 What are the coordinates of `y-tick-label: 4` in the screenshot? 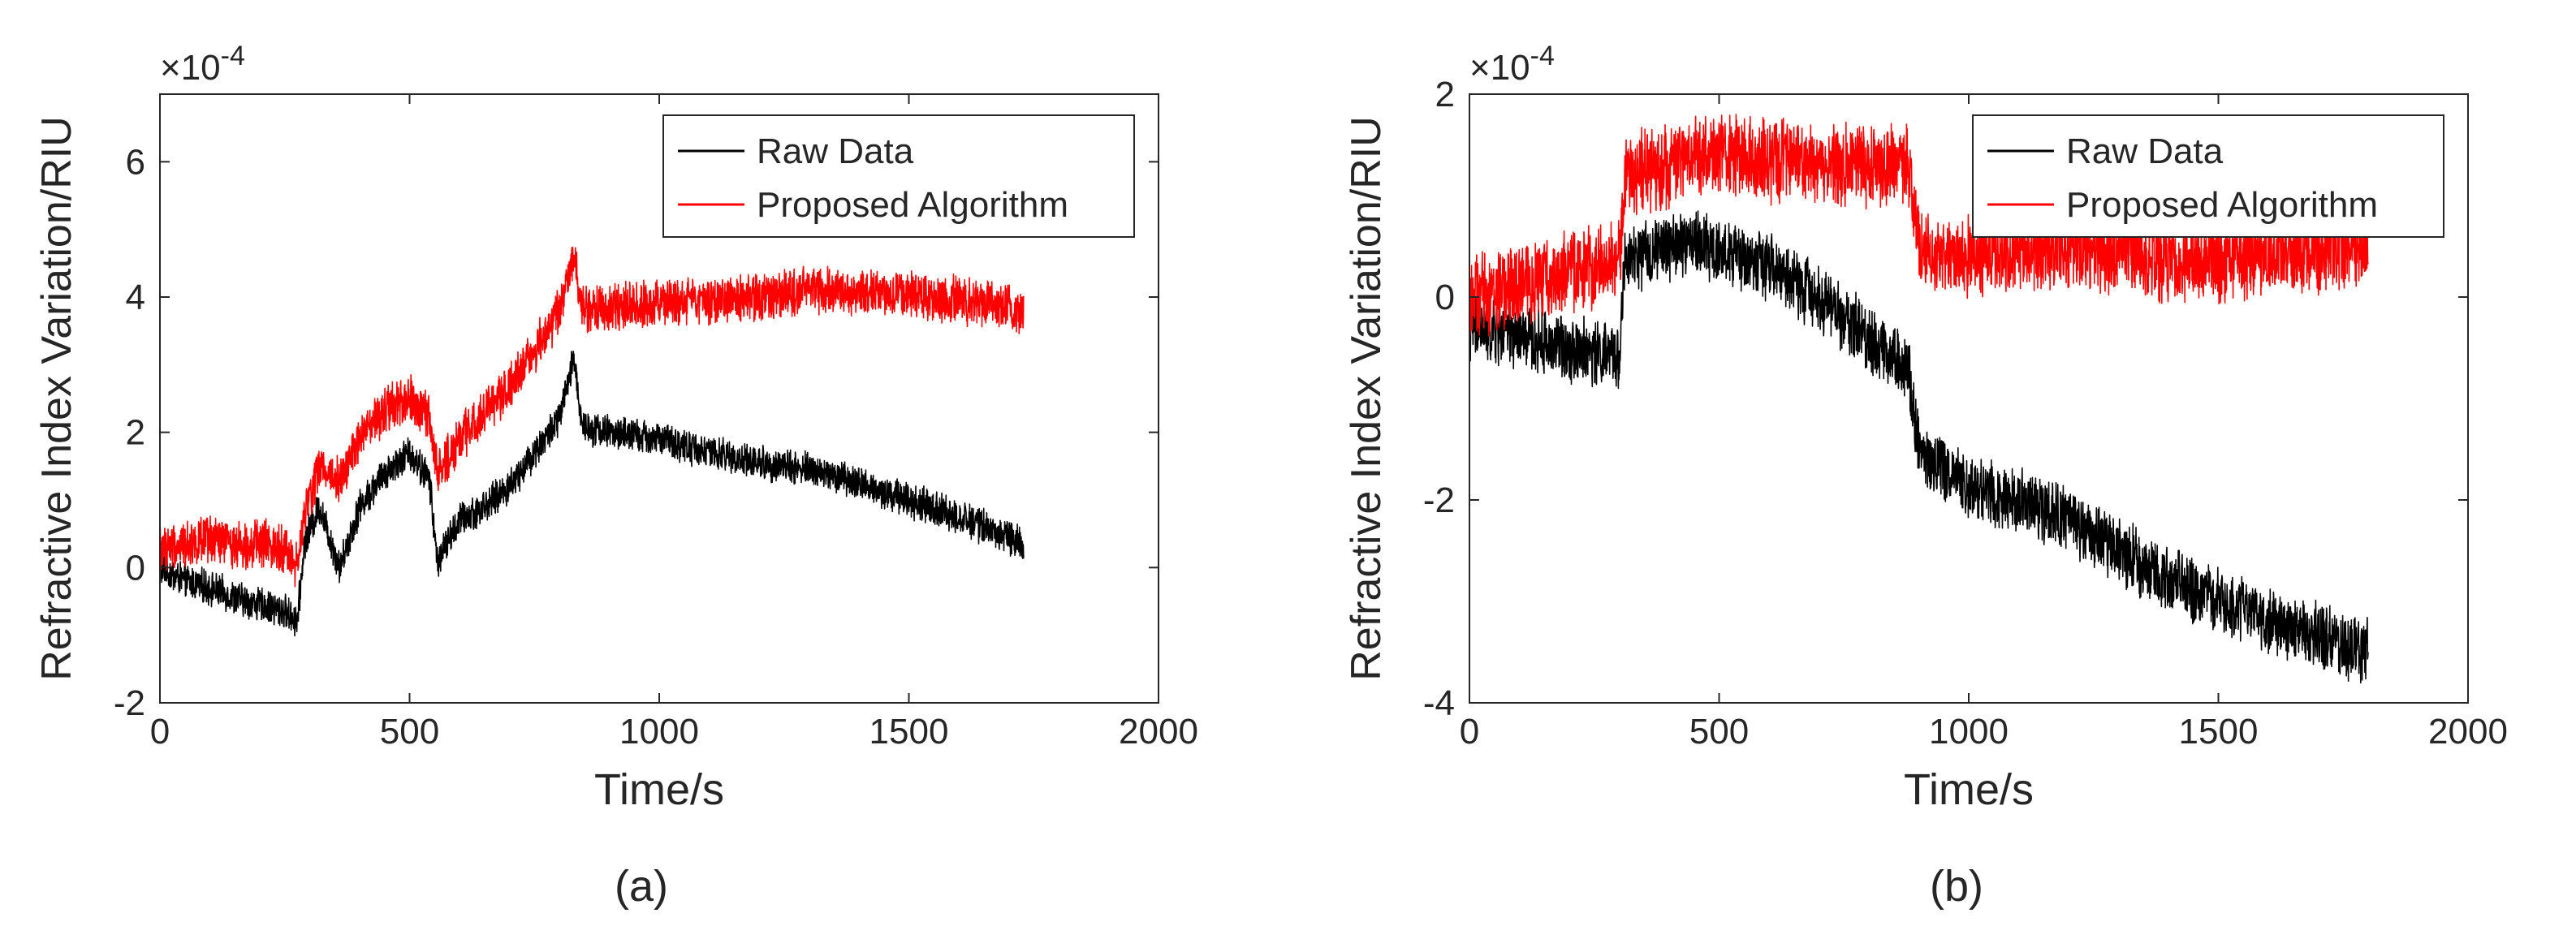 It's located at (135, 297).